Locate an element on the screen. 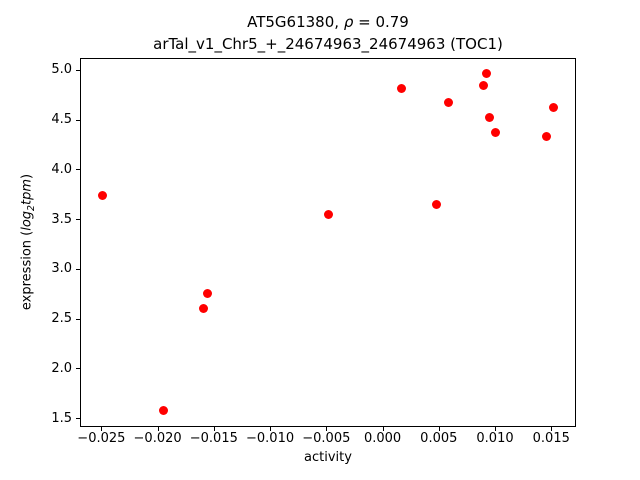  x-tick-label: 0.005 is located at coordinates (439, 438).